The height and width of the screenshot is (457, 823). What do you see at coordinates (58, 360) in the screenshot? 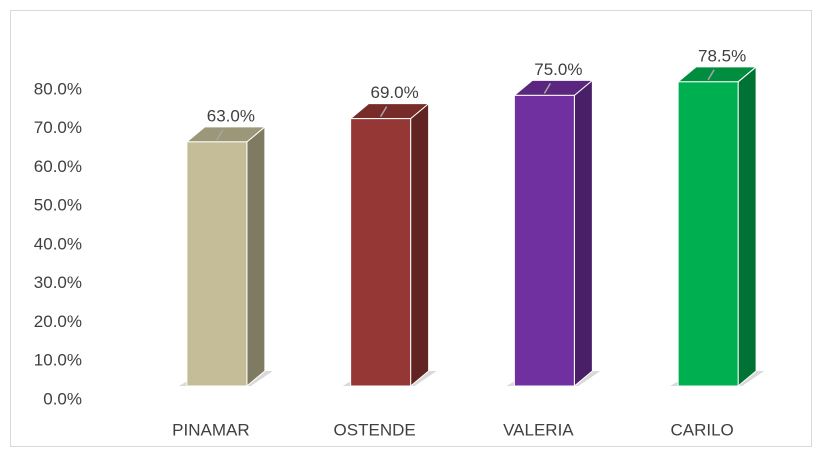
I see `y-tick-label: 10.0%` at bounding box center [58, 360].